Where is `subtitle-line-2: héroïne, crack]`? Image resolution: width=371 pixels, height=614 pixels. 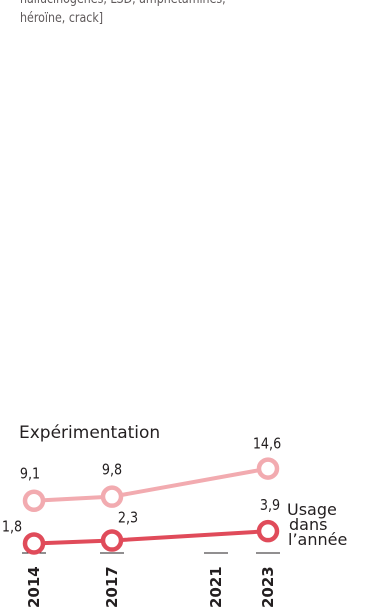 subtitle-line-2: héroïne, crack] is located at coordinates (62, 18).